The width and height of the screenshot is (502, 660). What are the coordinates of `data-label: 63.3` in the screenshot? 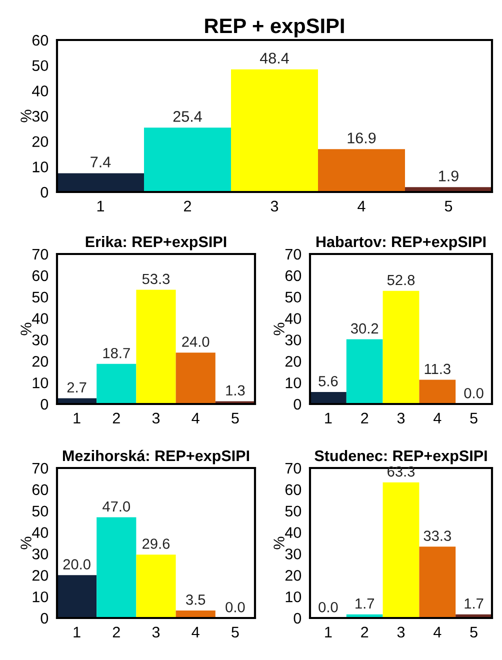 It's located at (401, 471).